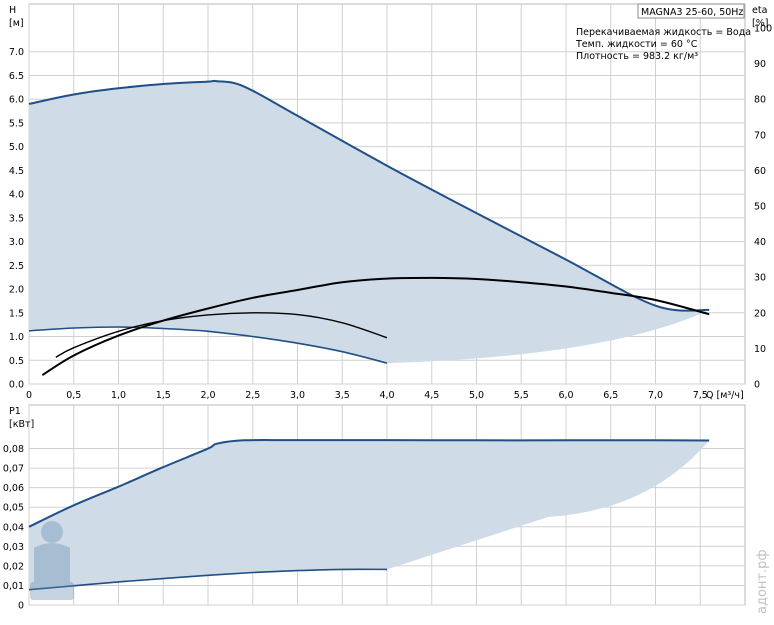  What do you see at coordinates (610, 395) in the screenshot?
I see `x-tick-label: 6,5` at bounding box center [610, 395].